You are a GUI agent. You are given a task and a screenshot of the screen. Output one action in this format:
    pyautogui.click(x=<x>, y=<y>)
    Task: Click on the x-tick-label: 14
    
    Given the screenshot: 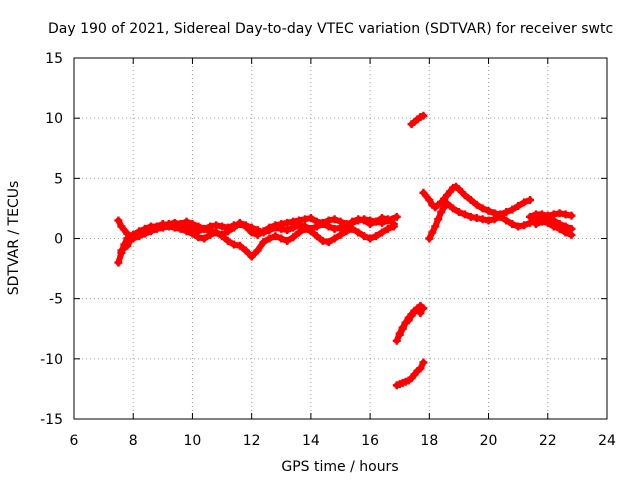 What is the action you would take?
    pyautogui.click(x=311, y=441)
    